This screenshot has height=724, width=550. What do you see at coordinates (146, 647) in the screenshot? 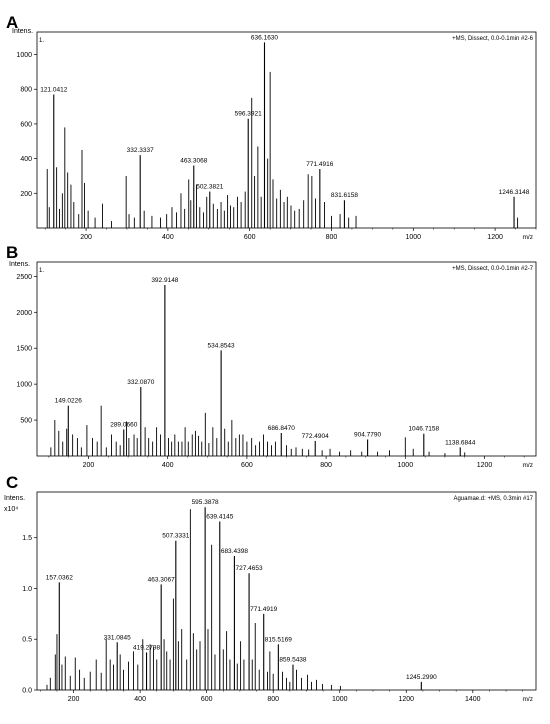
I see `peak-label: 419.2798` at bounding box center [146, 647].